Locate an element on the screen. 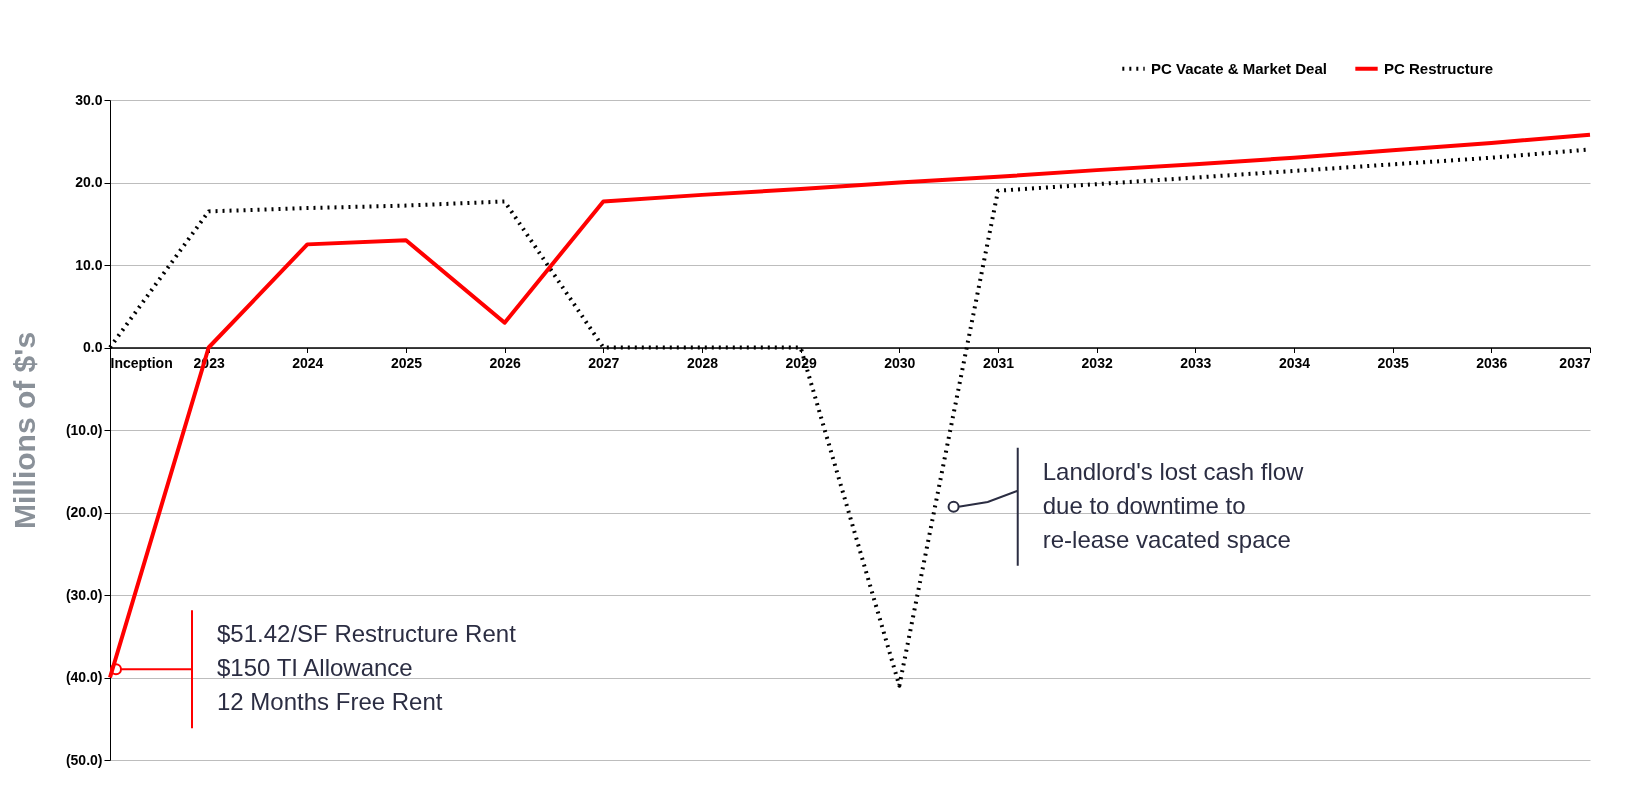 Image resolution: width=1643 pixels, height=802 pixels. y-tick-label: (50.0) is located at coordinates (84, 759).